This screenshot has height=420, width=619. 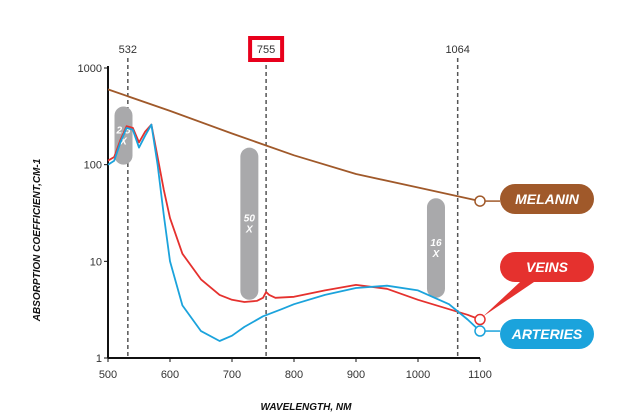 What do you see at coordinates (480, 201) in the screenshot?
I see `series-end-marker-melanin` at bounding box center [480, 201].